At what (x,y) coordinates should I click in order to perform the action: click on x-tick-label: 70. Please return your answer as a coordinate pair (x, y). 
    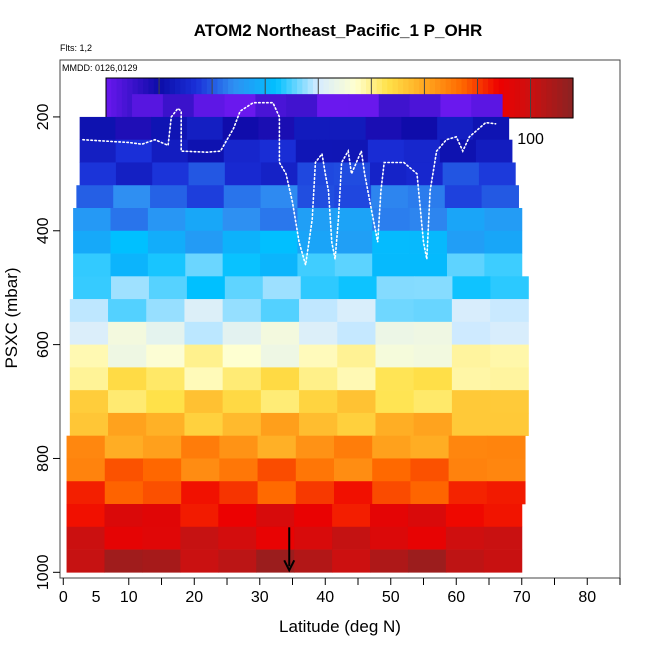
    Looking at the image, I should click on (522, 597).